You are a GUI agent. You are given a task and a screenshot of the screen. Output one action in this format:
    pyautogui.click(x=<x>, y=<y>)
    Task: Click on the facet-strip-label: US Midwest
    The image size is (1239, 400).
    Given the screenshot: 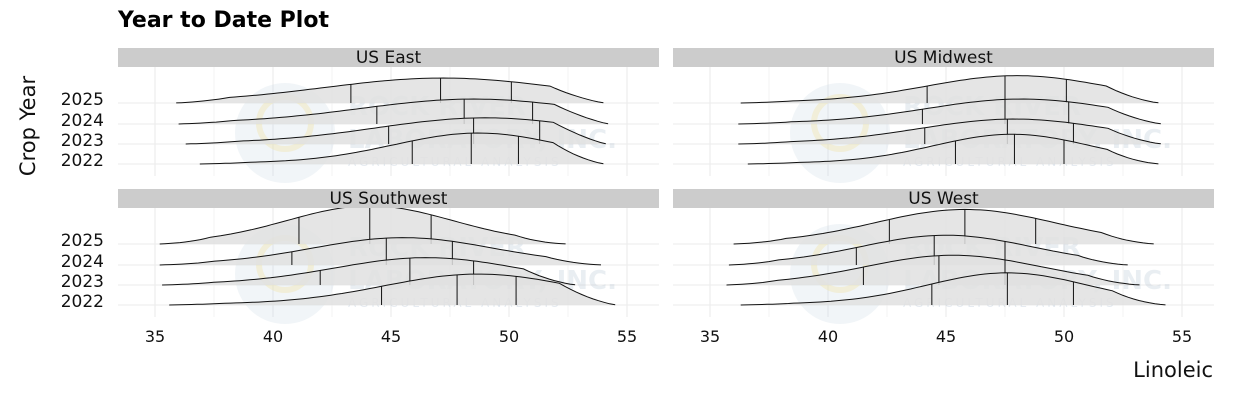 What is the action you would take?
    pyautogui.click(x=943, y=58)
    